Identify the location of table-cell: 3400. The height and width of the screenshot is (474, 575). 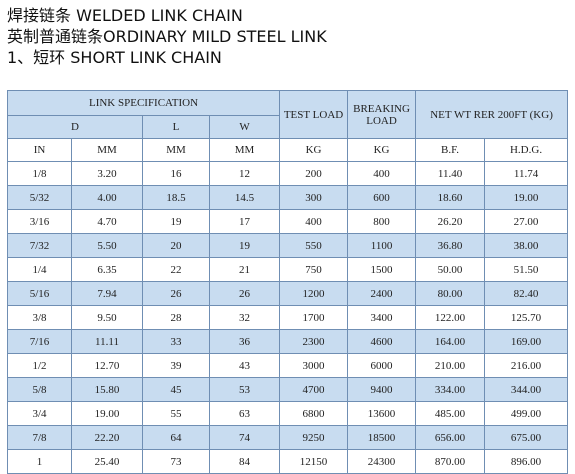
(382, 317).